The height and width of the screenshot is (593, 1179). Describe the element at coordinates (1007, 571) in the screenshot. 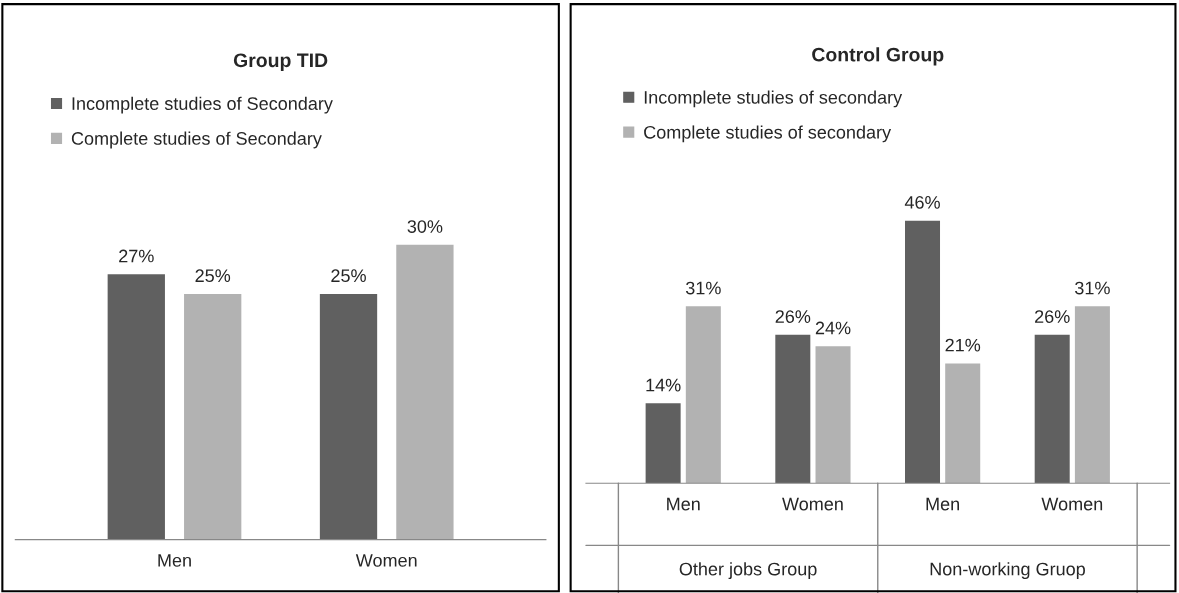

I see `text: Non-working Gruop` at that location.